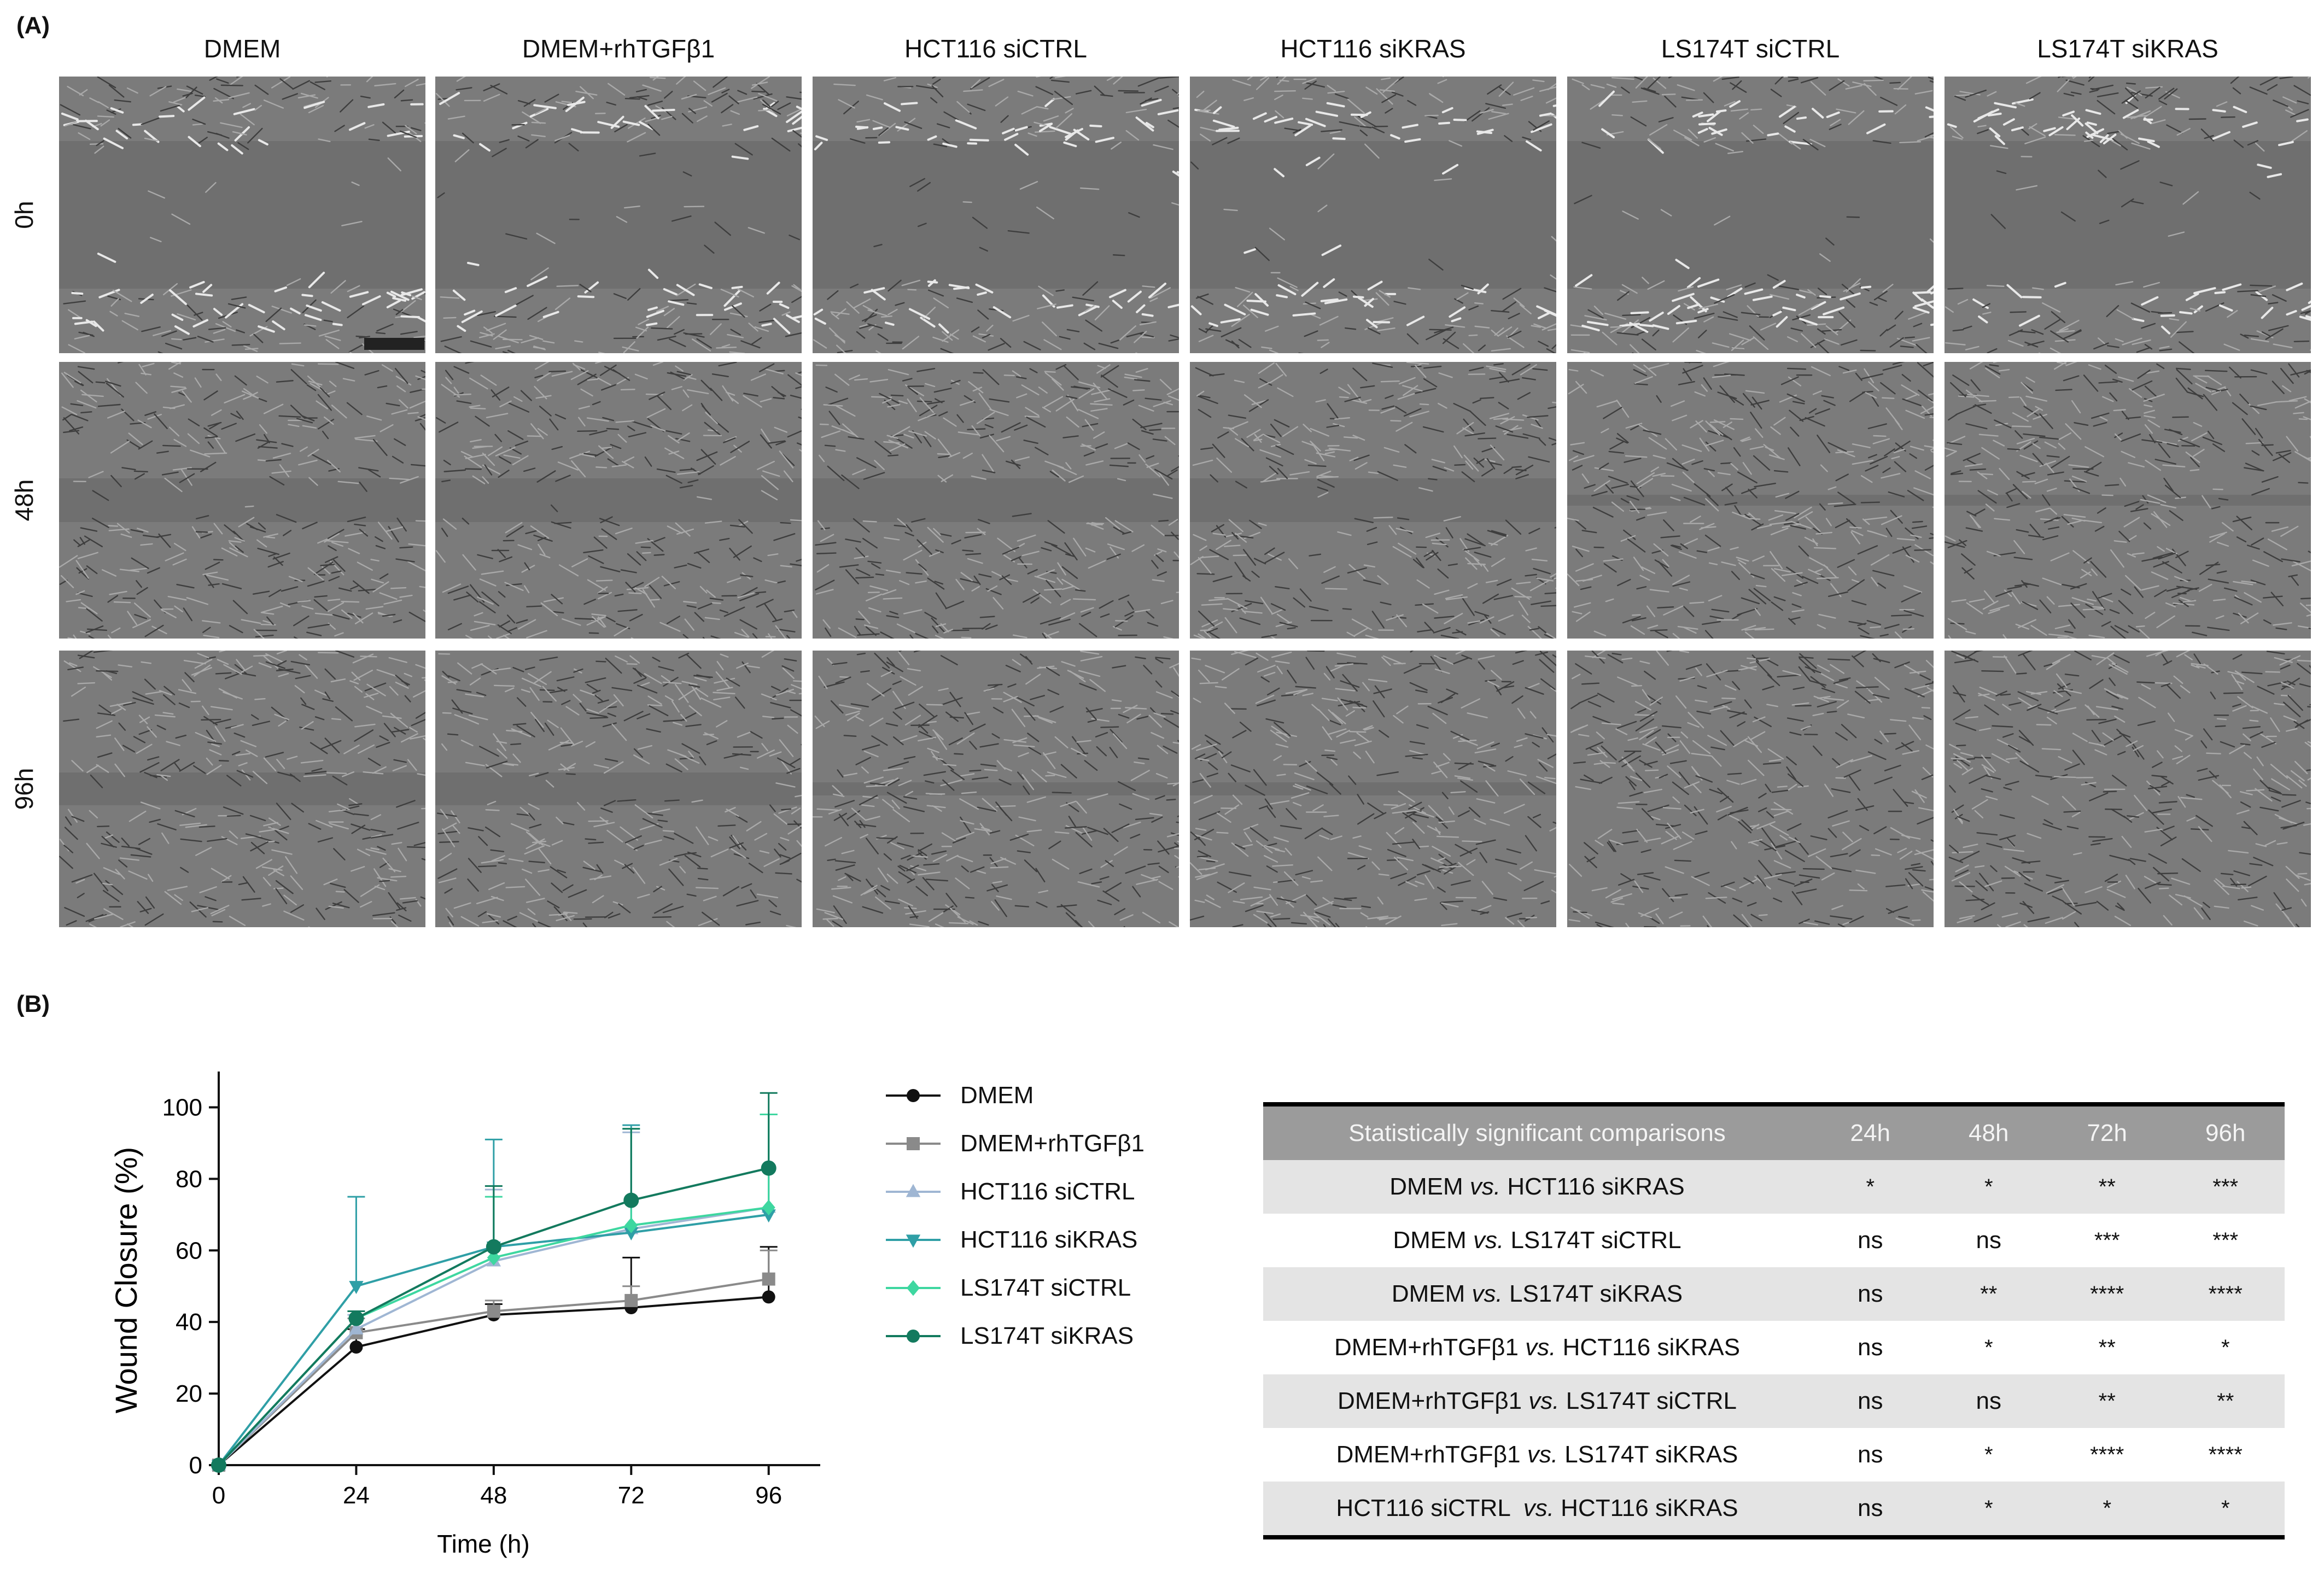 This screenshot has width=2324, height=1569. I want to click on x-tick-label: 96, so click(768, 1495).